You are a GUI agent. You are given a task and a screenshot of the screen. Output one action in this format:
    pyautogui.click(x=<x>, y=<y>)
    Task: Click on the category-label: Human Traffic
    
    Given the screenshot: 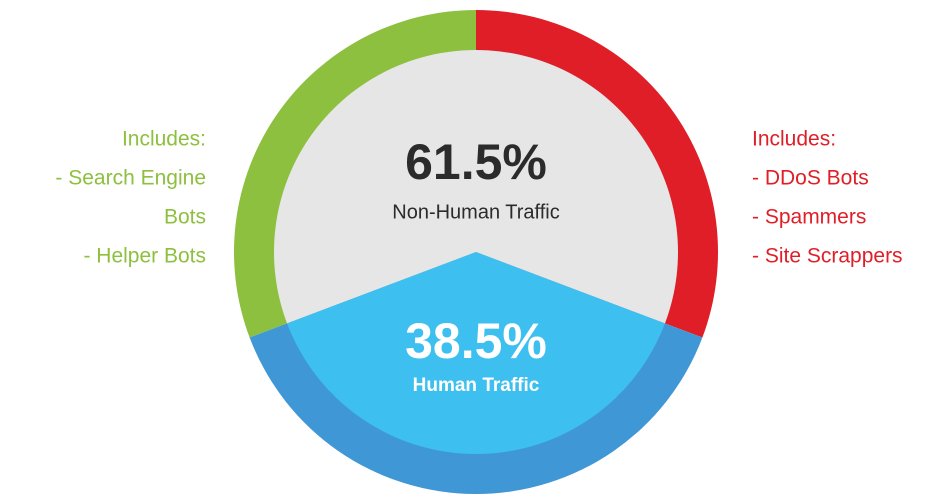 What is the action you would take?
    pyautogui.click(x=476, y=385)
    